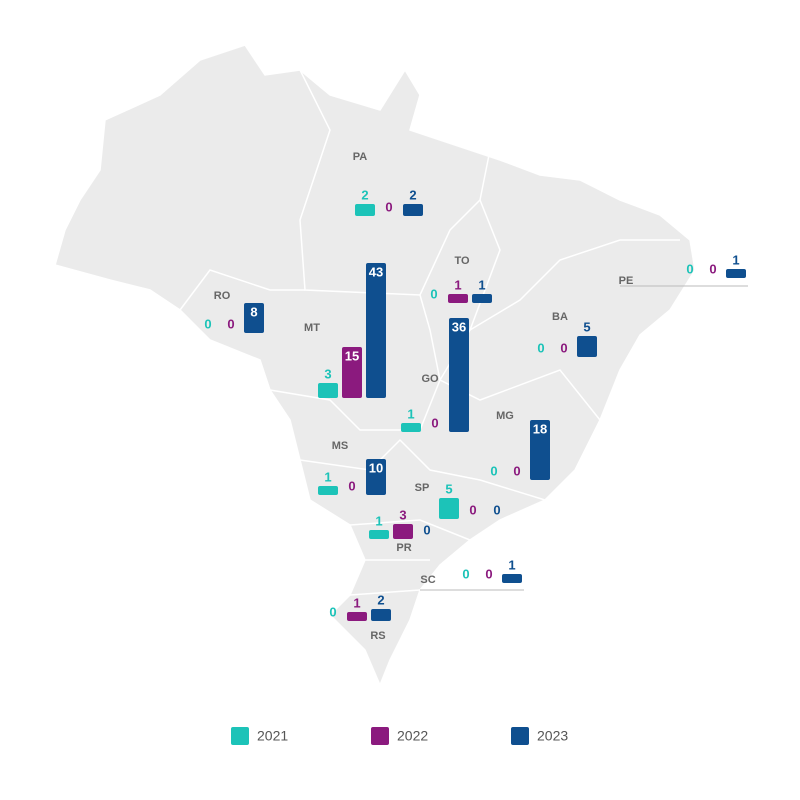 The image size is (800, 800). What do you see at coordinates (552, 736) in the screenshot?
I see `legend-label: 2023` at bounding box center [552, 736].